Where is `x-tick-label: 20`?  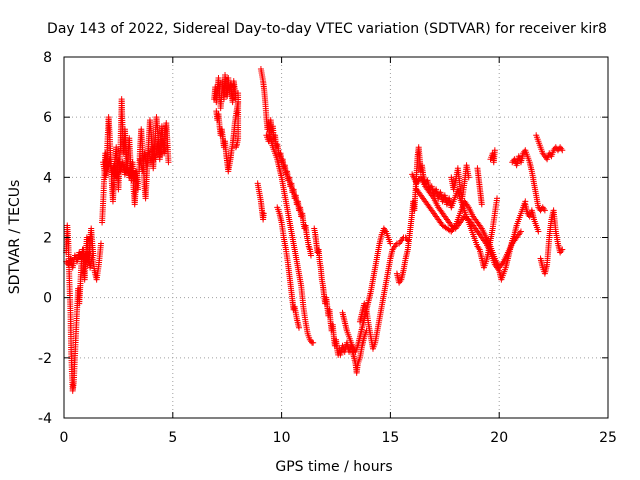
x-tick-label: 20 is located at coordinates (499, 438).